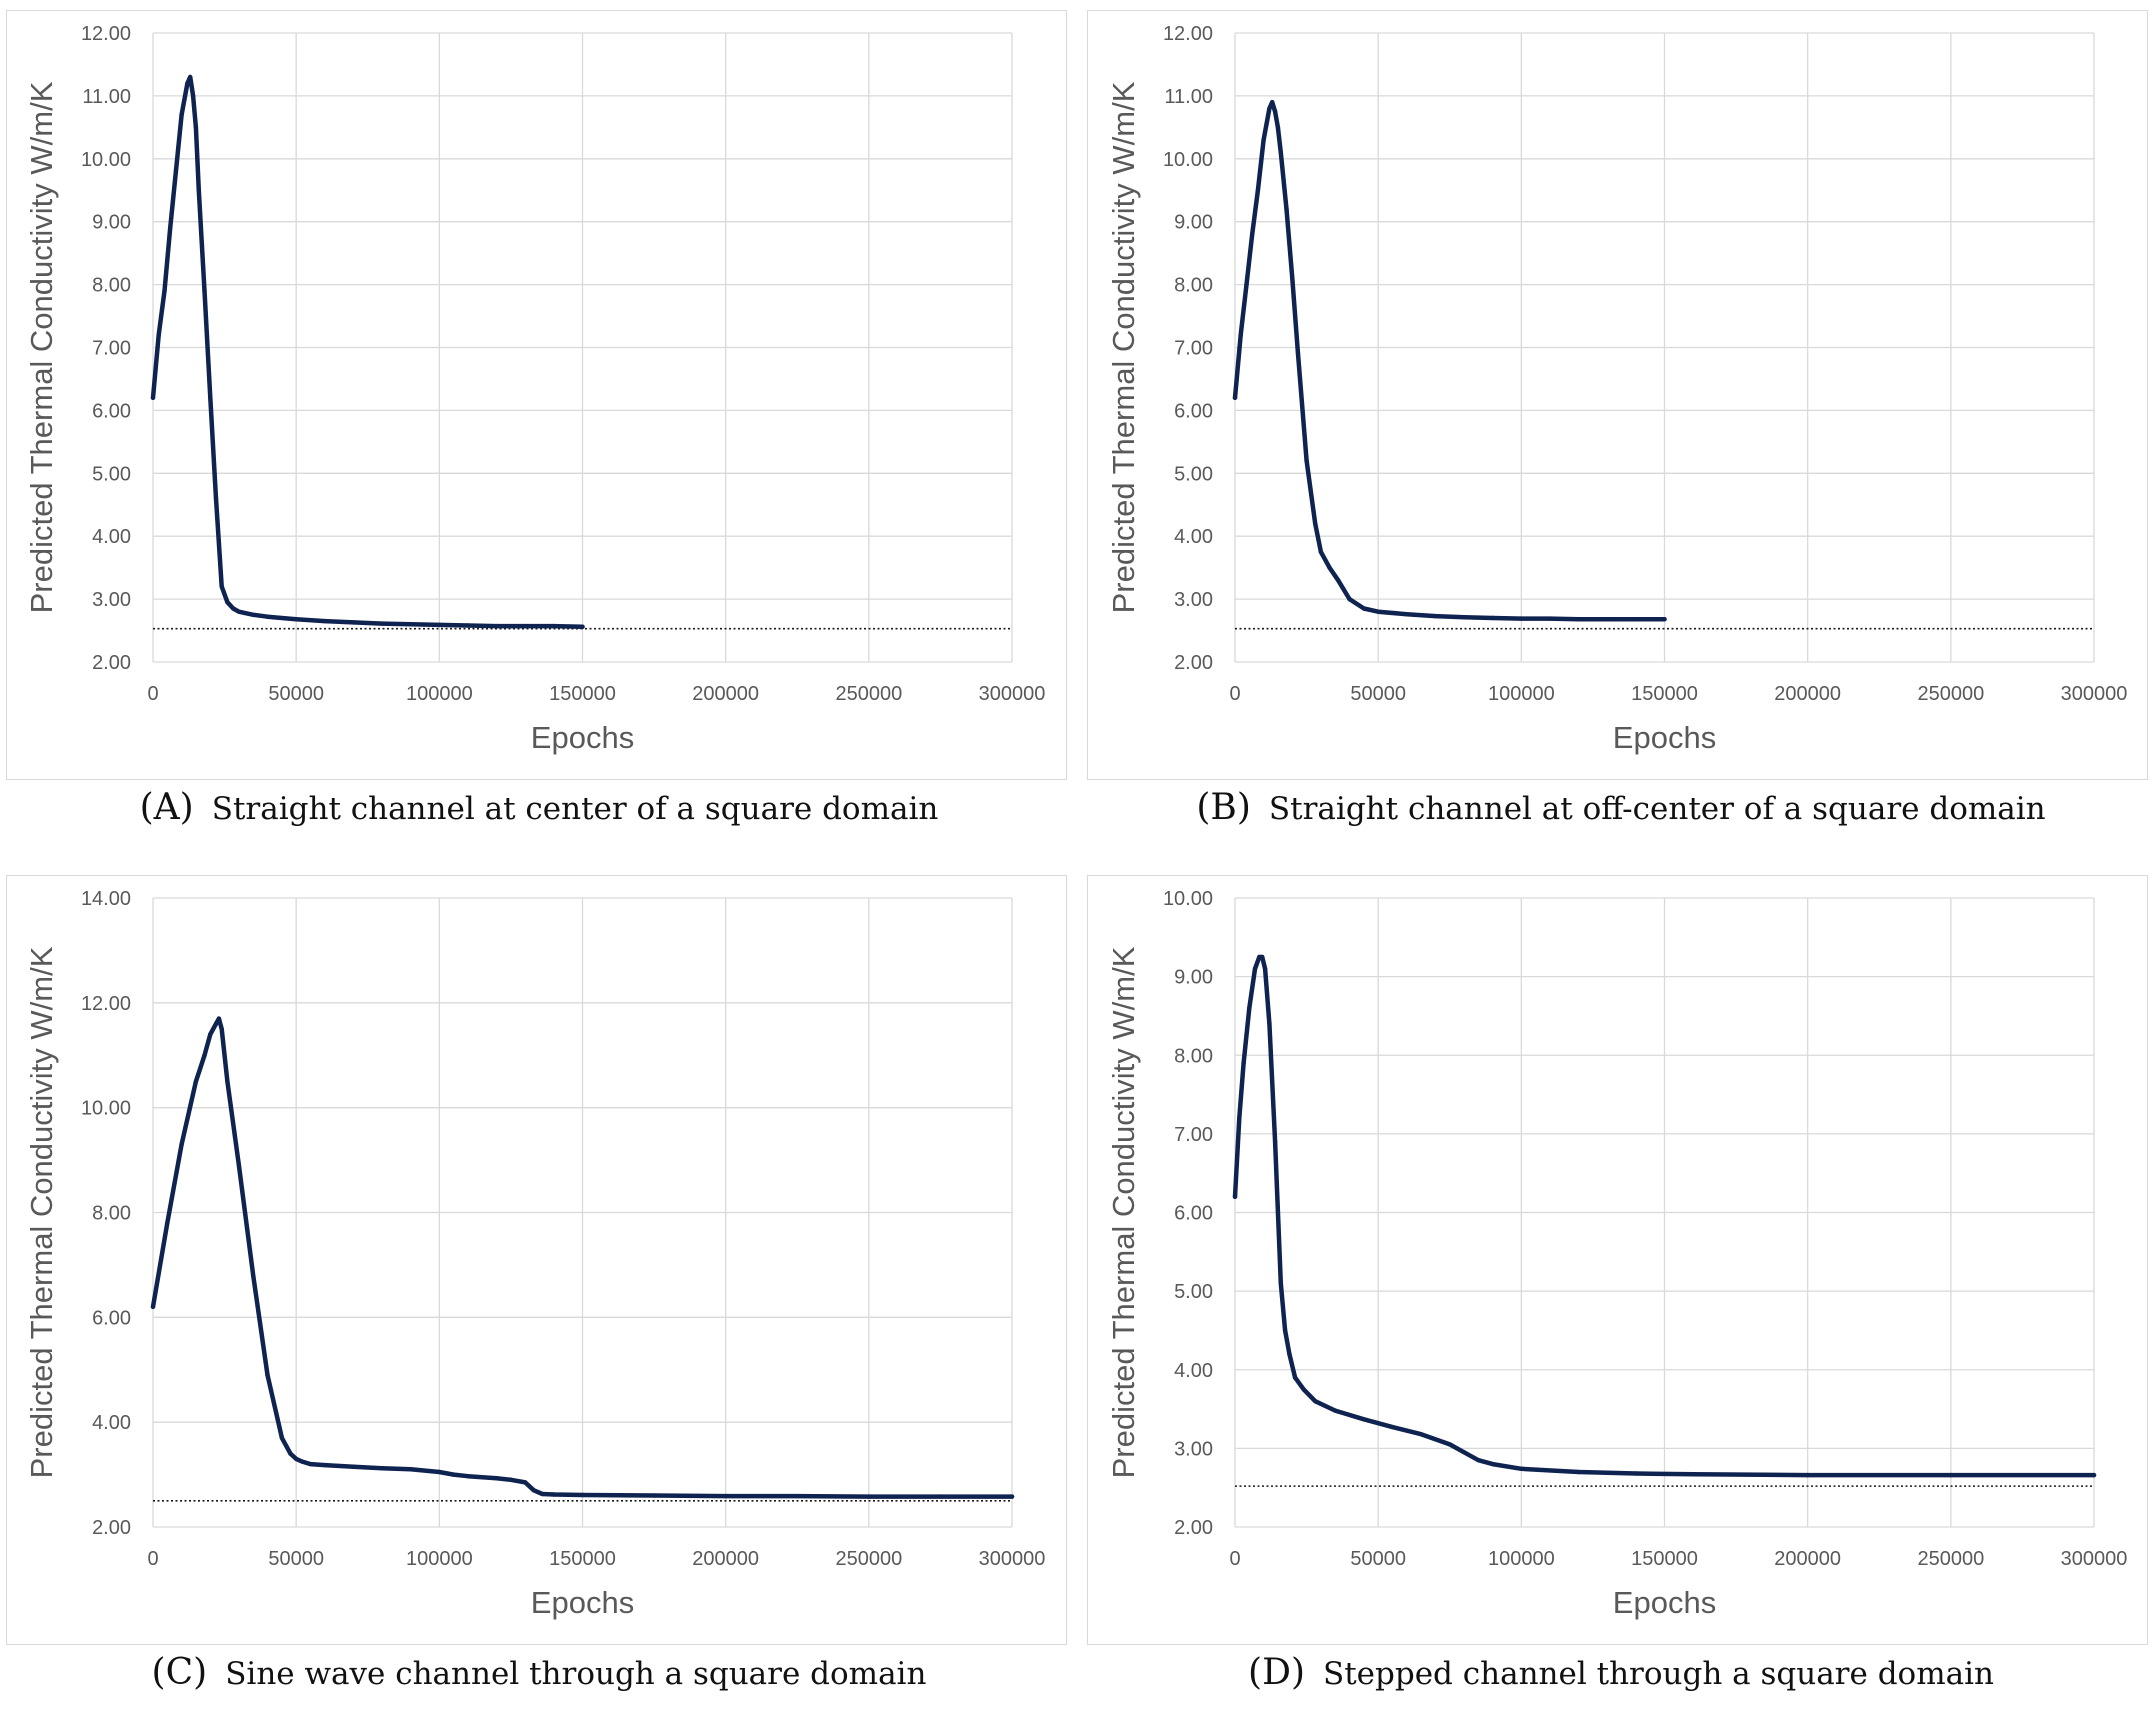  Describe the element at coordinates (1223, 807) in the screenshot. I see `caption-tag: (B)` at that location.